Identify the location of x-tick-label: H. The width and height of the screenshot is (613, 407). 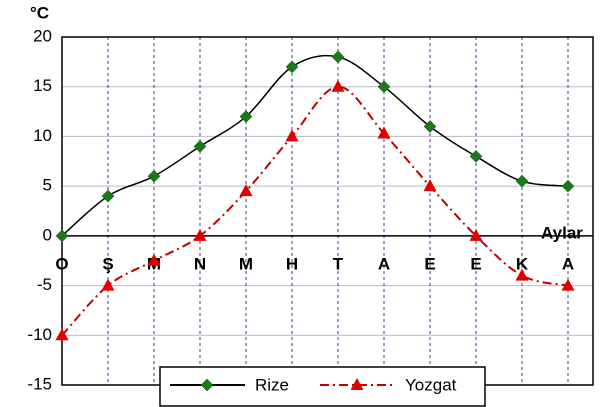
(292, 263).